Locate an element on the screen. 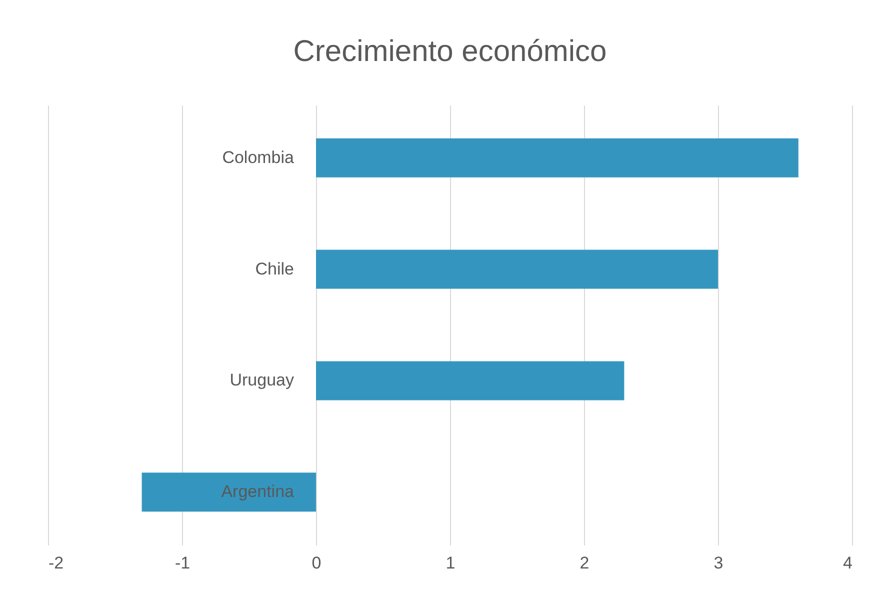 The image size is (876, 609). x-tick-label: 2 is located at coordinates (585, 563).